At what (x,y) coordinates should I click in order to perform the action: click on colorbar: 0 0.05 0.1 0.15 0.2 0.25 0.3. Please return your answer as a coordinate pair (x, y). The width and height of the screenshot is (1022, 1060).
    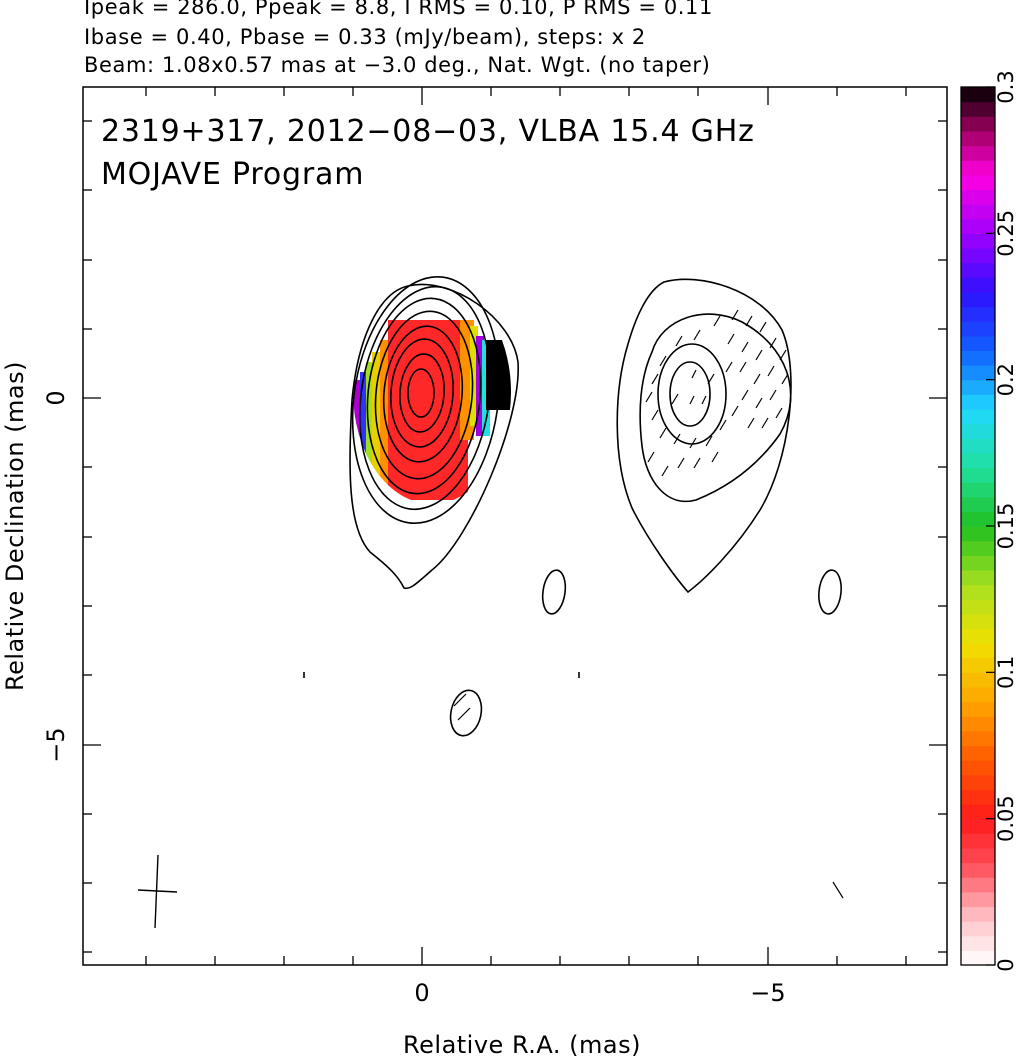
    Looking at the image, I should click on (989, 521).